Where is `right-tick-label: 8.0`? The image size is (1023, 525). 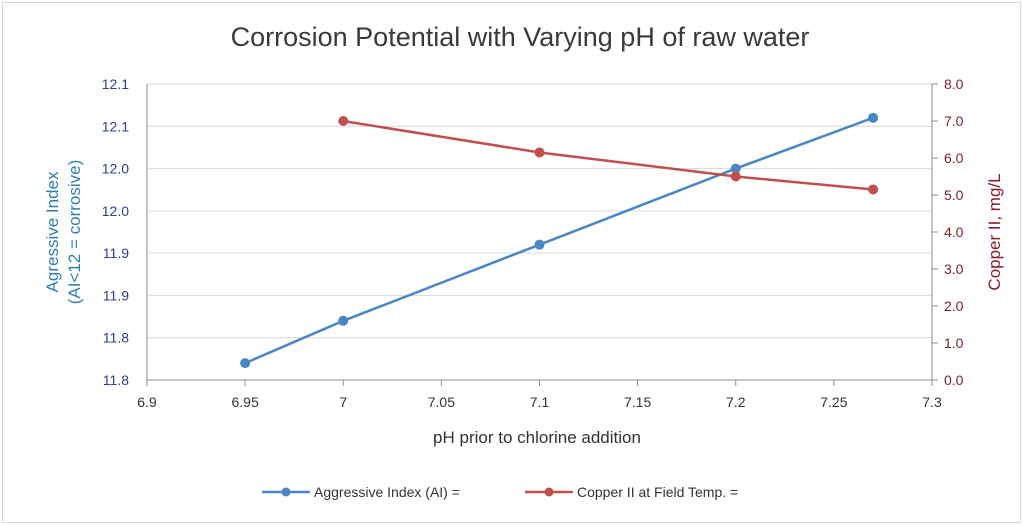 right-tick-label: 8.0 is located at coordinates (954, 84).